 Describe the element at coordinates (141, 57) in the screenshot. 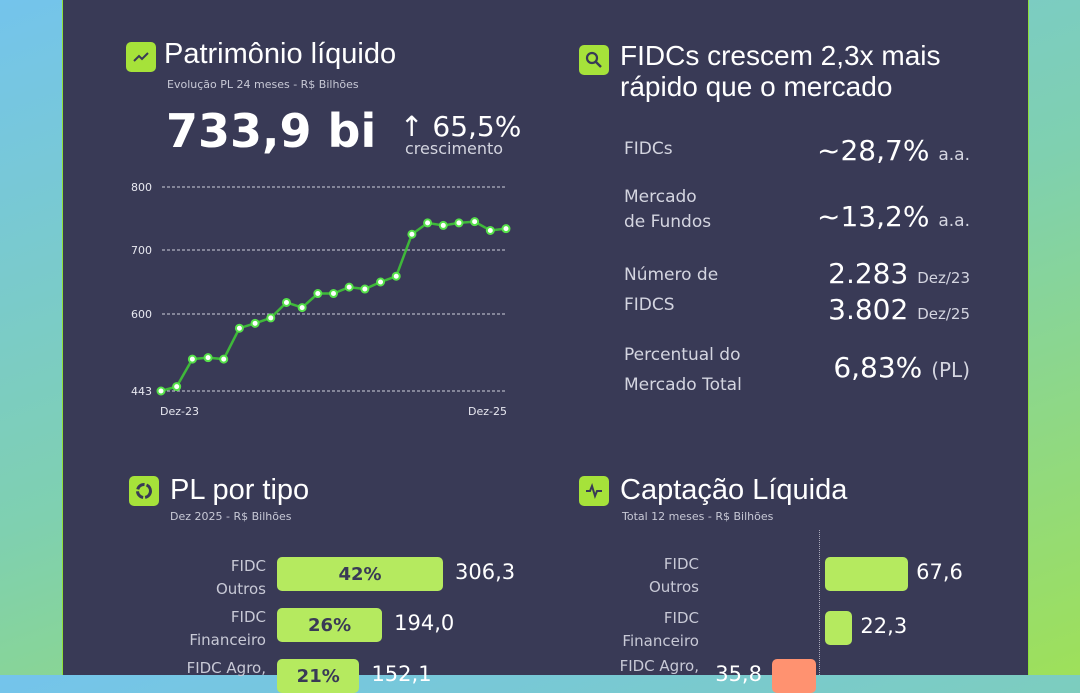

I see `trending-up-icon` at that location.